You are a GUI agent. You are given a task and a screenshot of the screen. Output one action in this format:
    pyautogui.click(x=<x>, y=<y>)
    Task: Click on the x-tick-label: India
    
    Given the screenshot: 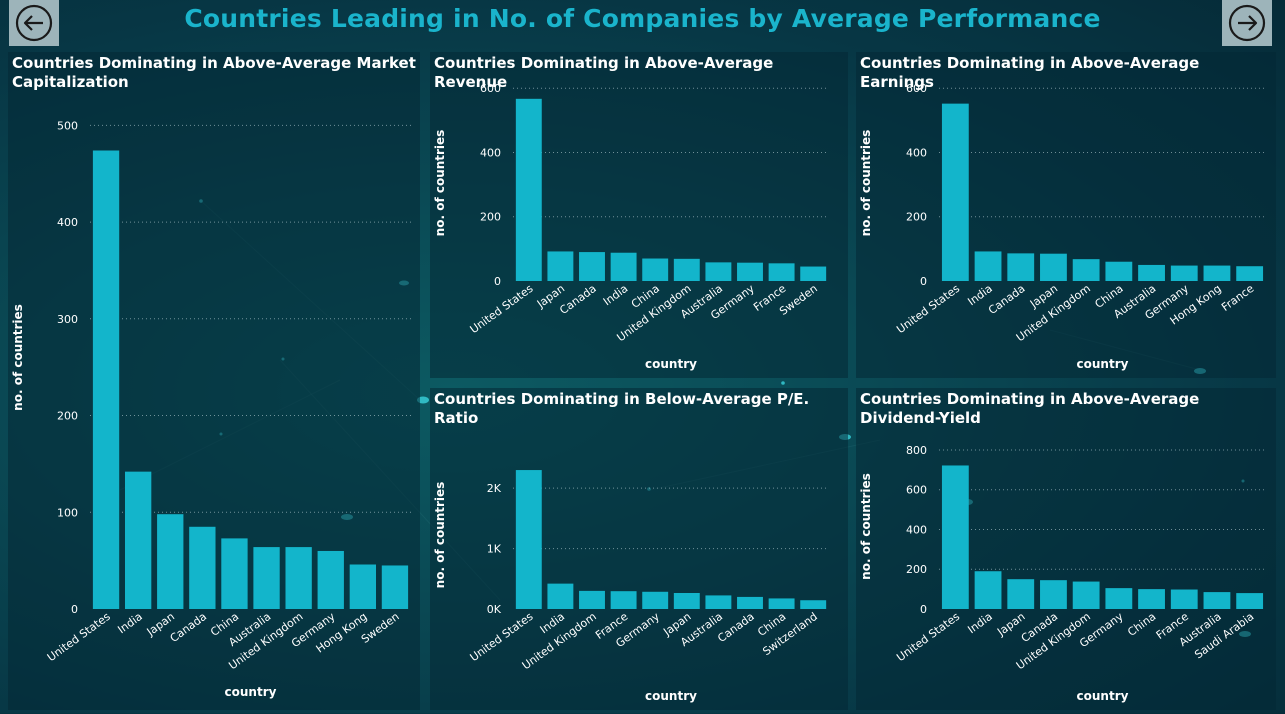 What is the action you would take?
    pyautogui.click(x=129, y=623)
    